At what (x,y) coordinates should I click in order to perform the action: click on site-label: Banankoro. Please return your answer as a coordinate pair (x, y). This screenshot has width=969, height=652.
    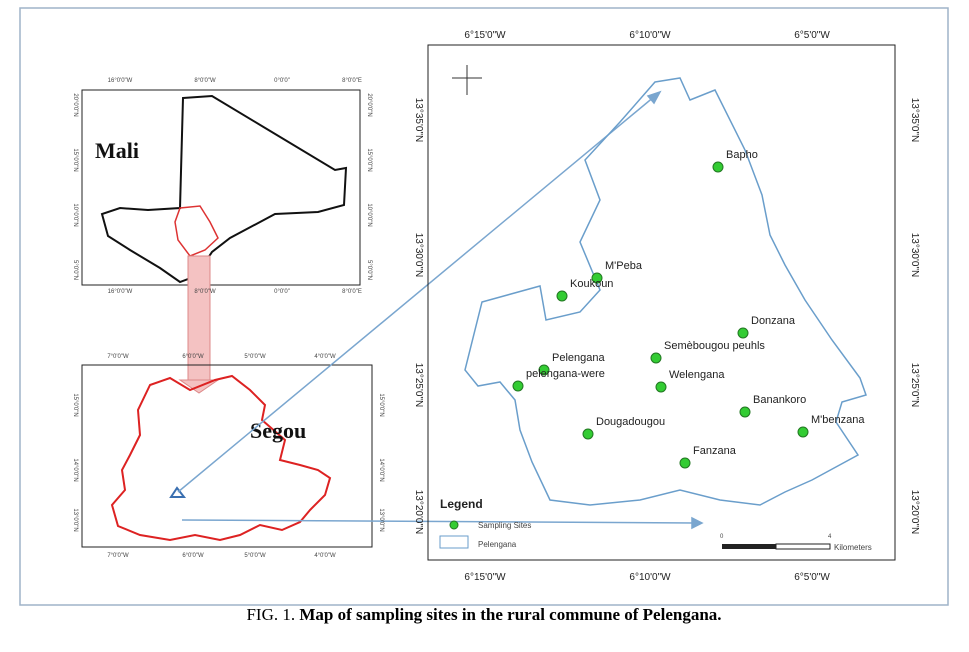
    Looking at the image, I should click on (779, 400).